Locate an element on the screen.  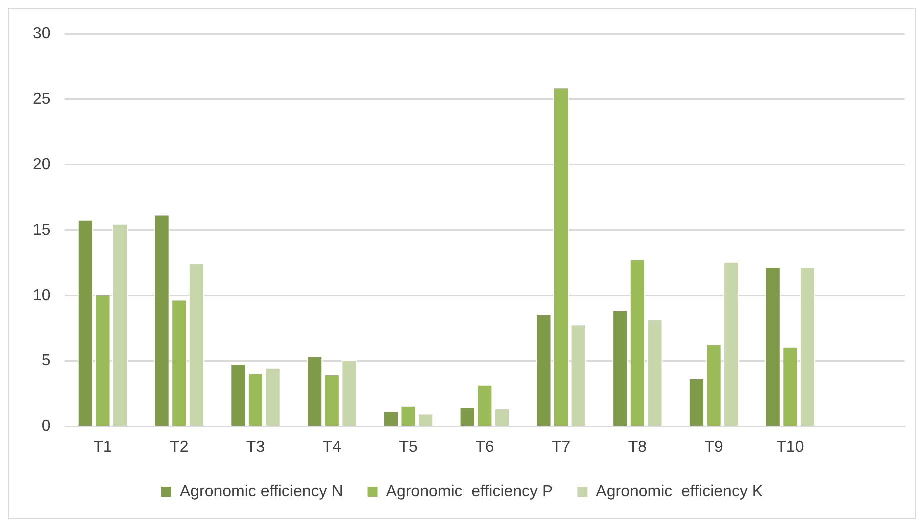
x-tick-label: T6 is located at coordinates (485, 447).